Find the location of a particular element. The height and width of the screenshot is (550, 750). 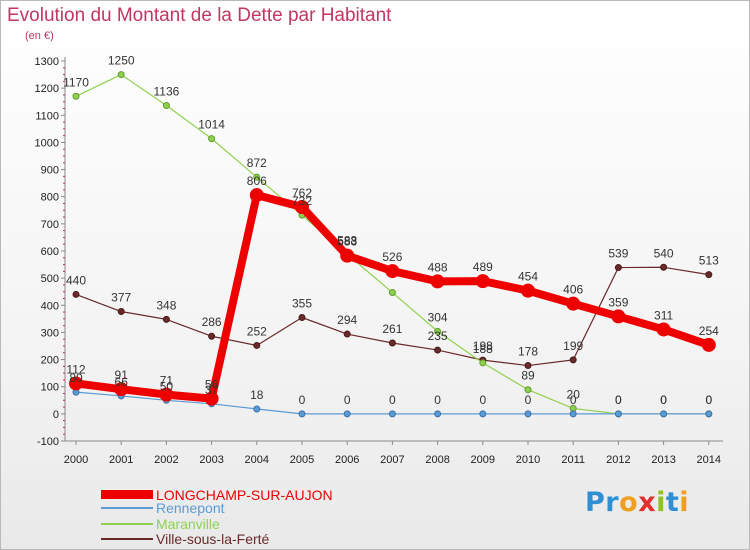

y-tick-label: 400 is located at coordinates (50, 306).